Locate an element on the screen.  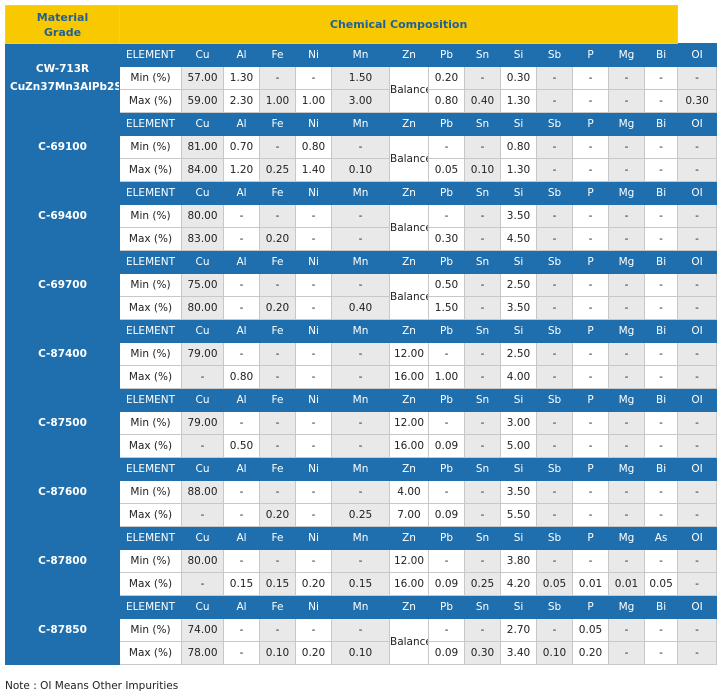
value-cell: 0.70 is located at coordinates (241, 147).